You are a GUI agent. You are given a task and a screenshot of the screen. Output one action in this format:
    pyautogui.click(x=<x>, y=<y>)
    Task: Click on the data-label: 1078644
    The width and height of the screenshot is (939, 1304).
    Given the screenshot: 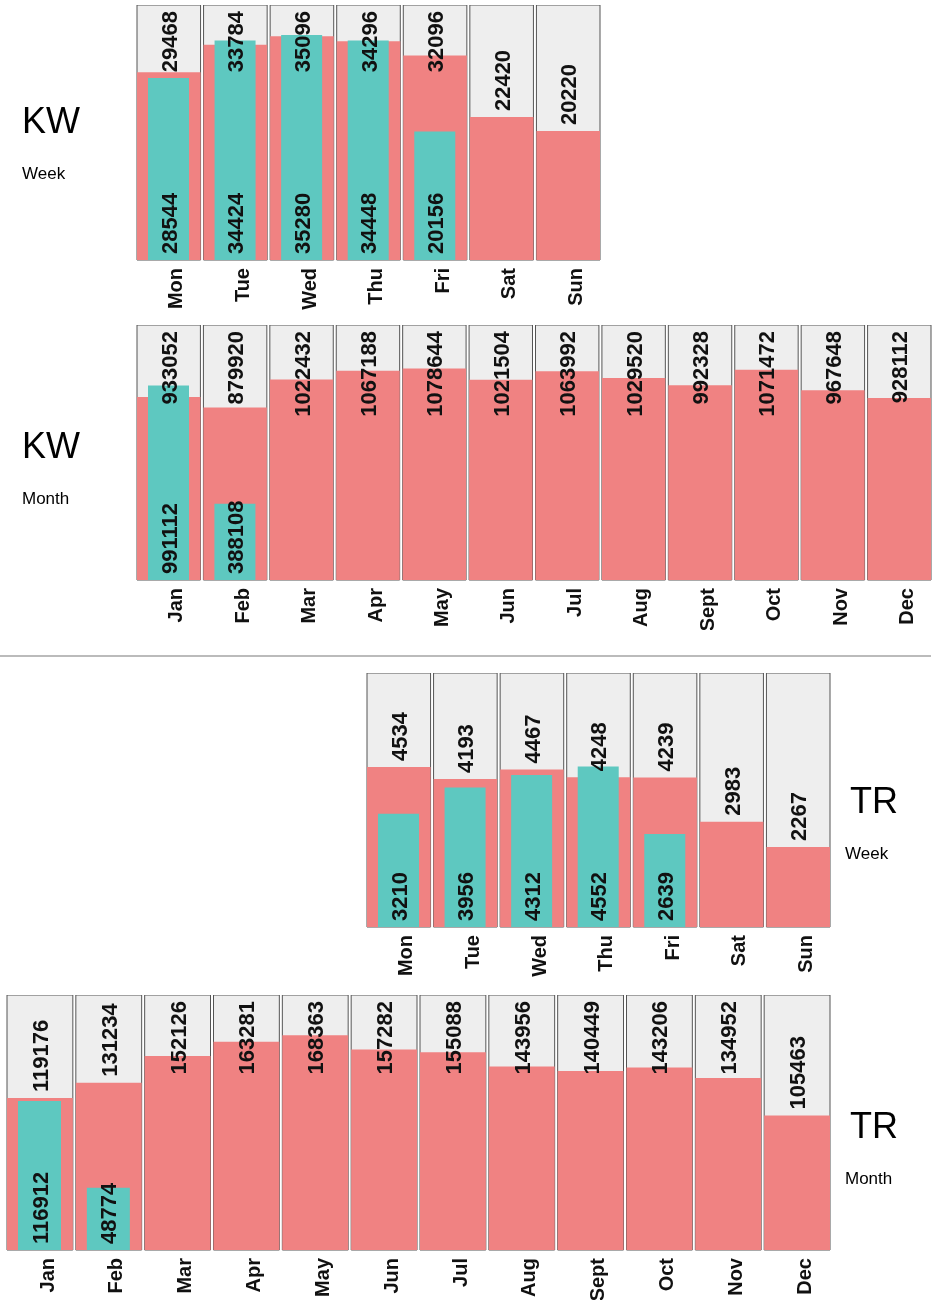 What is the action you would take?
    pyautogui.click(x=435, y=373)
    